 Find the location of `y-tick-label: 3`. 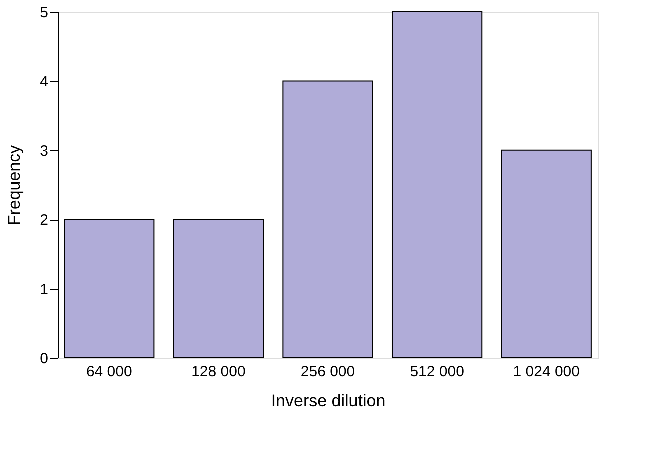

y-tick-label: 3 is located at coordinates (44, 151).